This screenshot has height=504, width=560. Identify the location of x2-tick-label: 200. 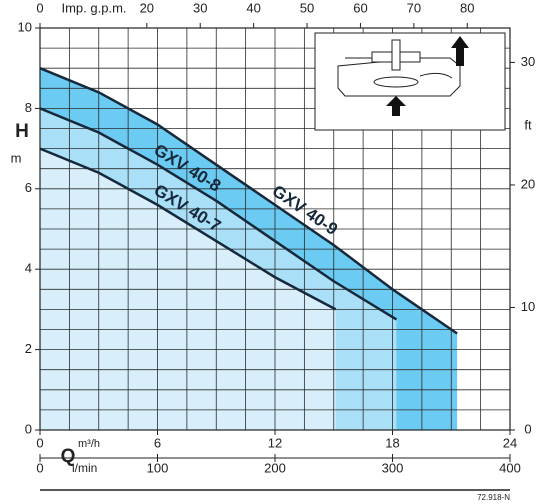
(275, 467).